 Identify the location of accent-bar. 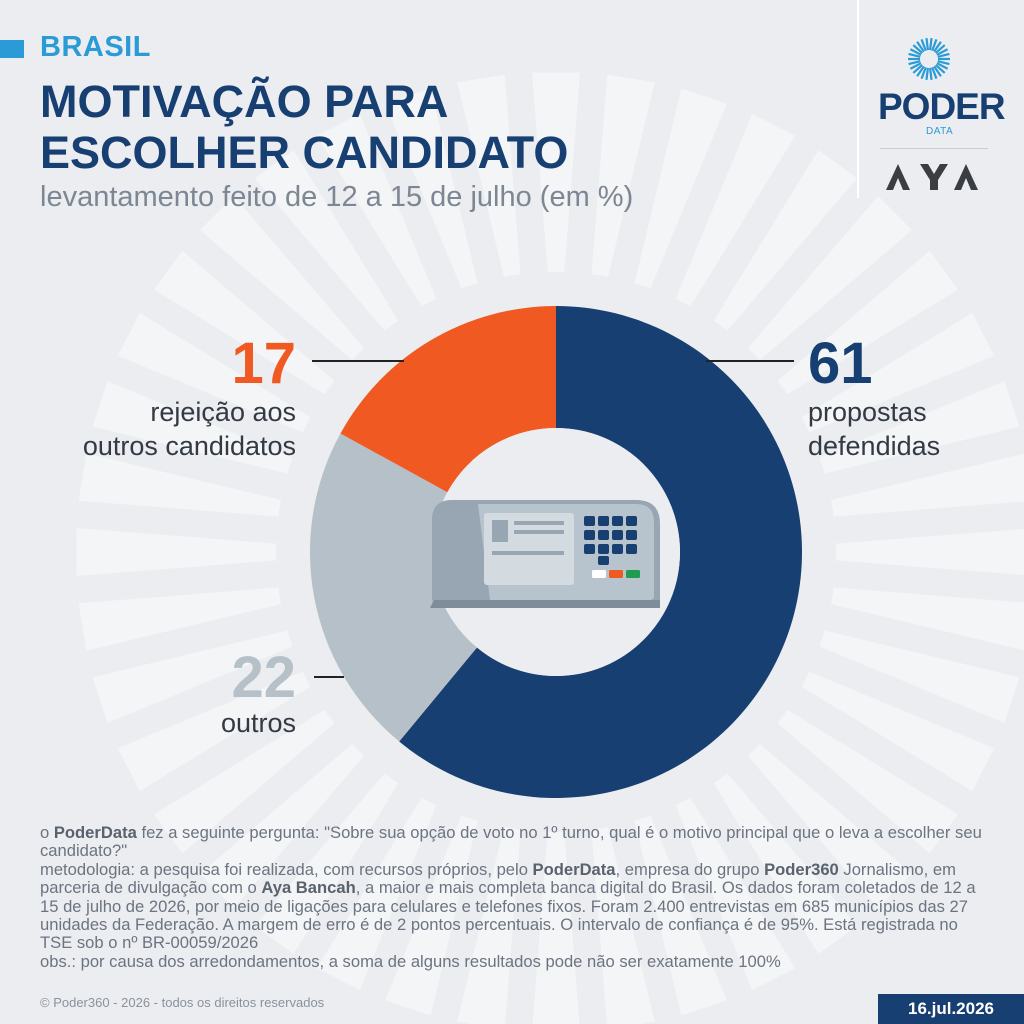
(12, 49).